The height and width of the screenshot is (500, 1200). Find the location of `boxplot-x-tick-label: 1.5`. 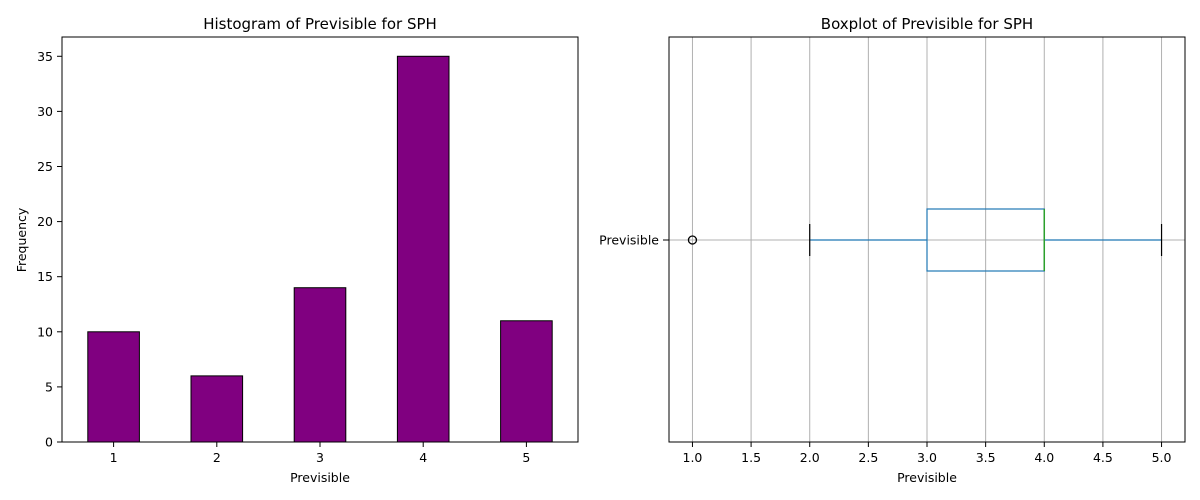

boxplot-x-tick-label: 1.5 is located at coordinates (751, 457).